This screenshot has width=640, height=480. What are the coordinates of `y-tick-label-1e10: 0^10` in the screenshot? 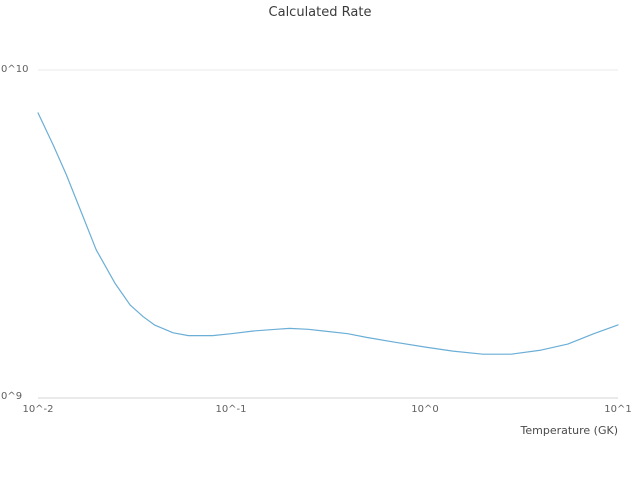 It's located at (15, 69).